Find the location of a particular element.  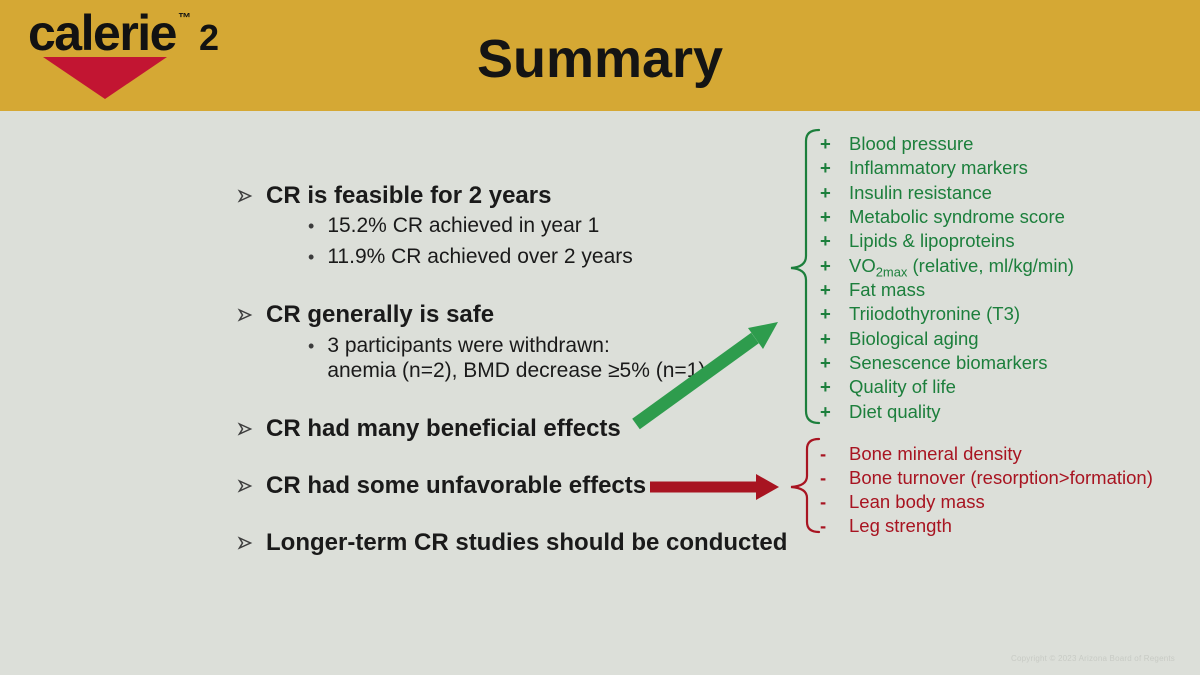

bullet-cr-feasible: CR is feasible for 2 years is located at coordinates (394, 196).